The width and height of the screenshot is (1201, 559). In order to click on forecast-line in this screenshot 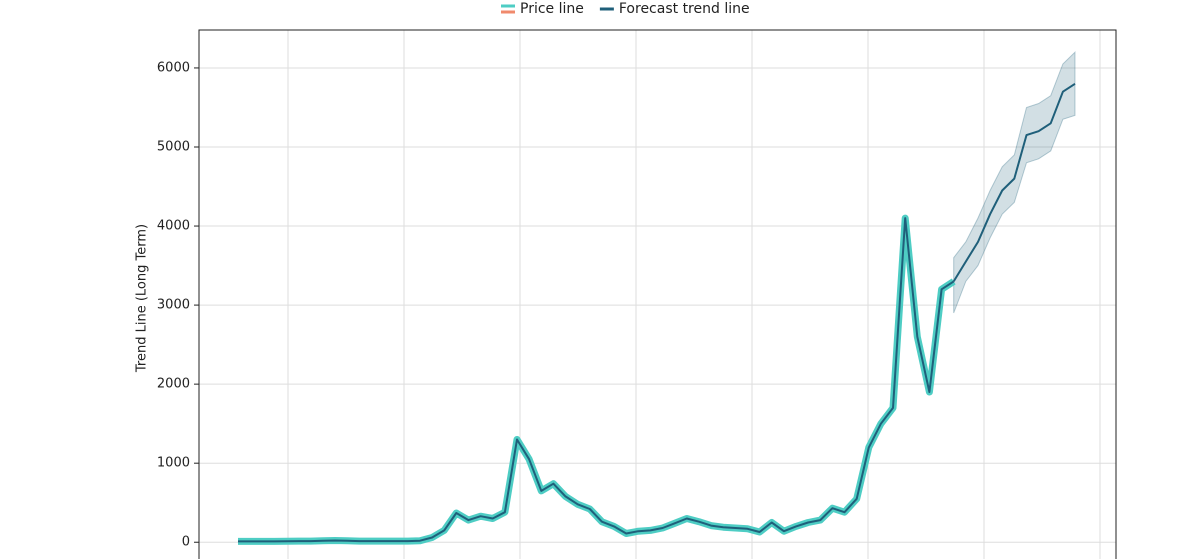, I will do `click(1014, 182)`.